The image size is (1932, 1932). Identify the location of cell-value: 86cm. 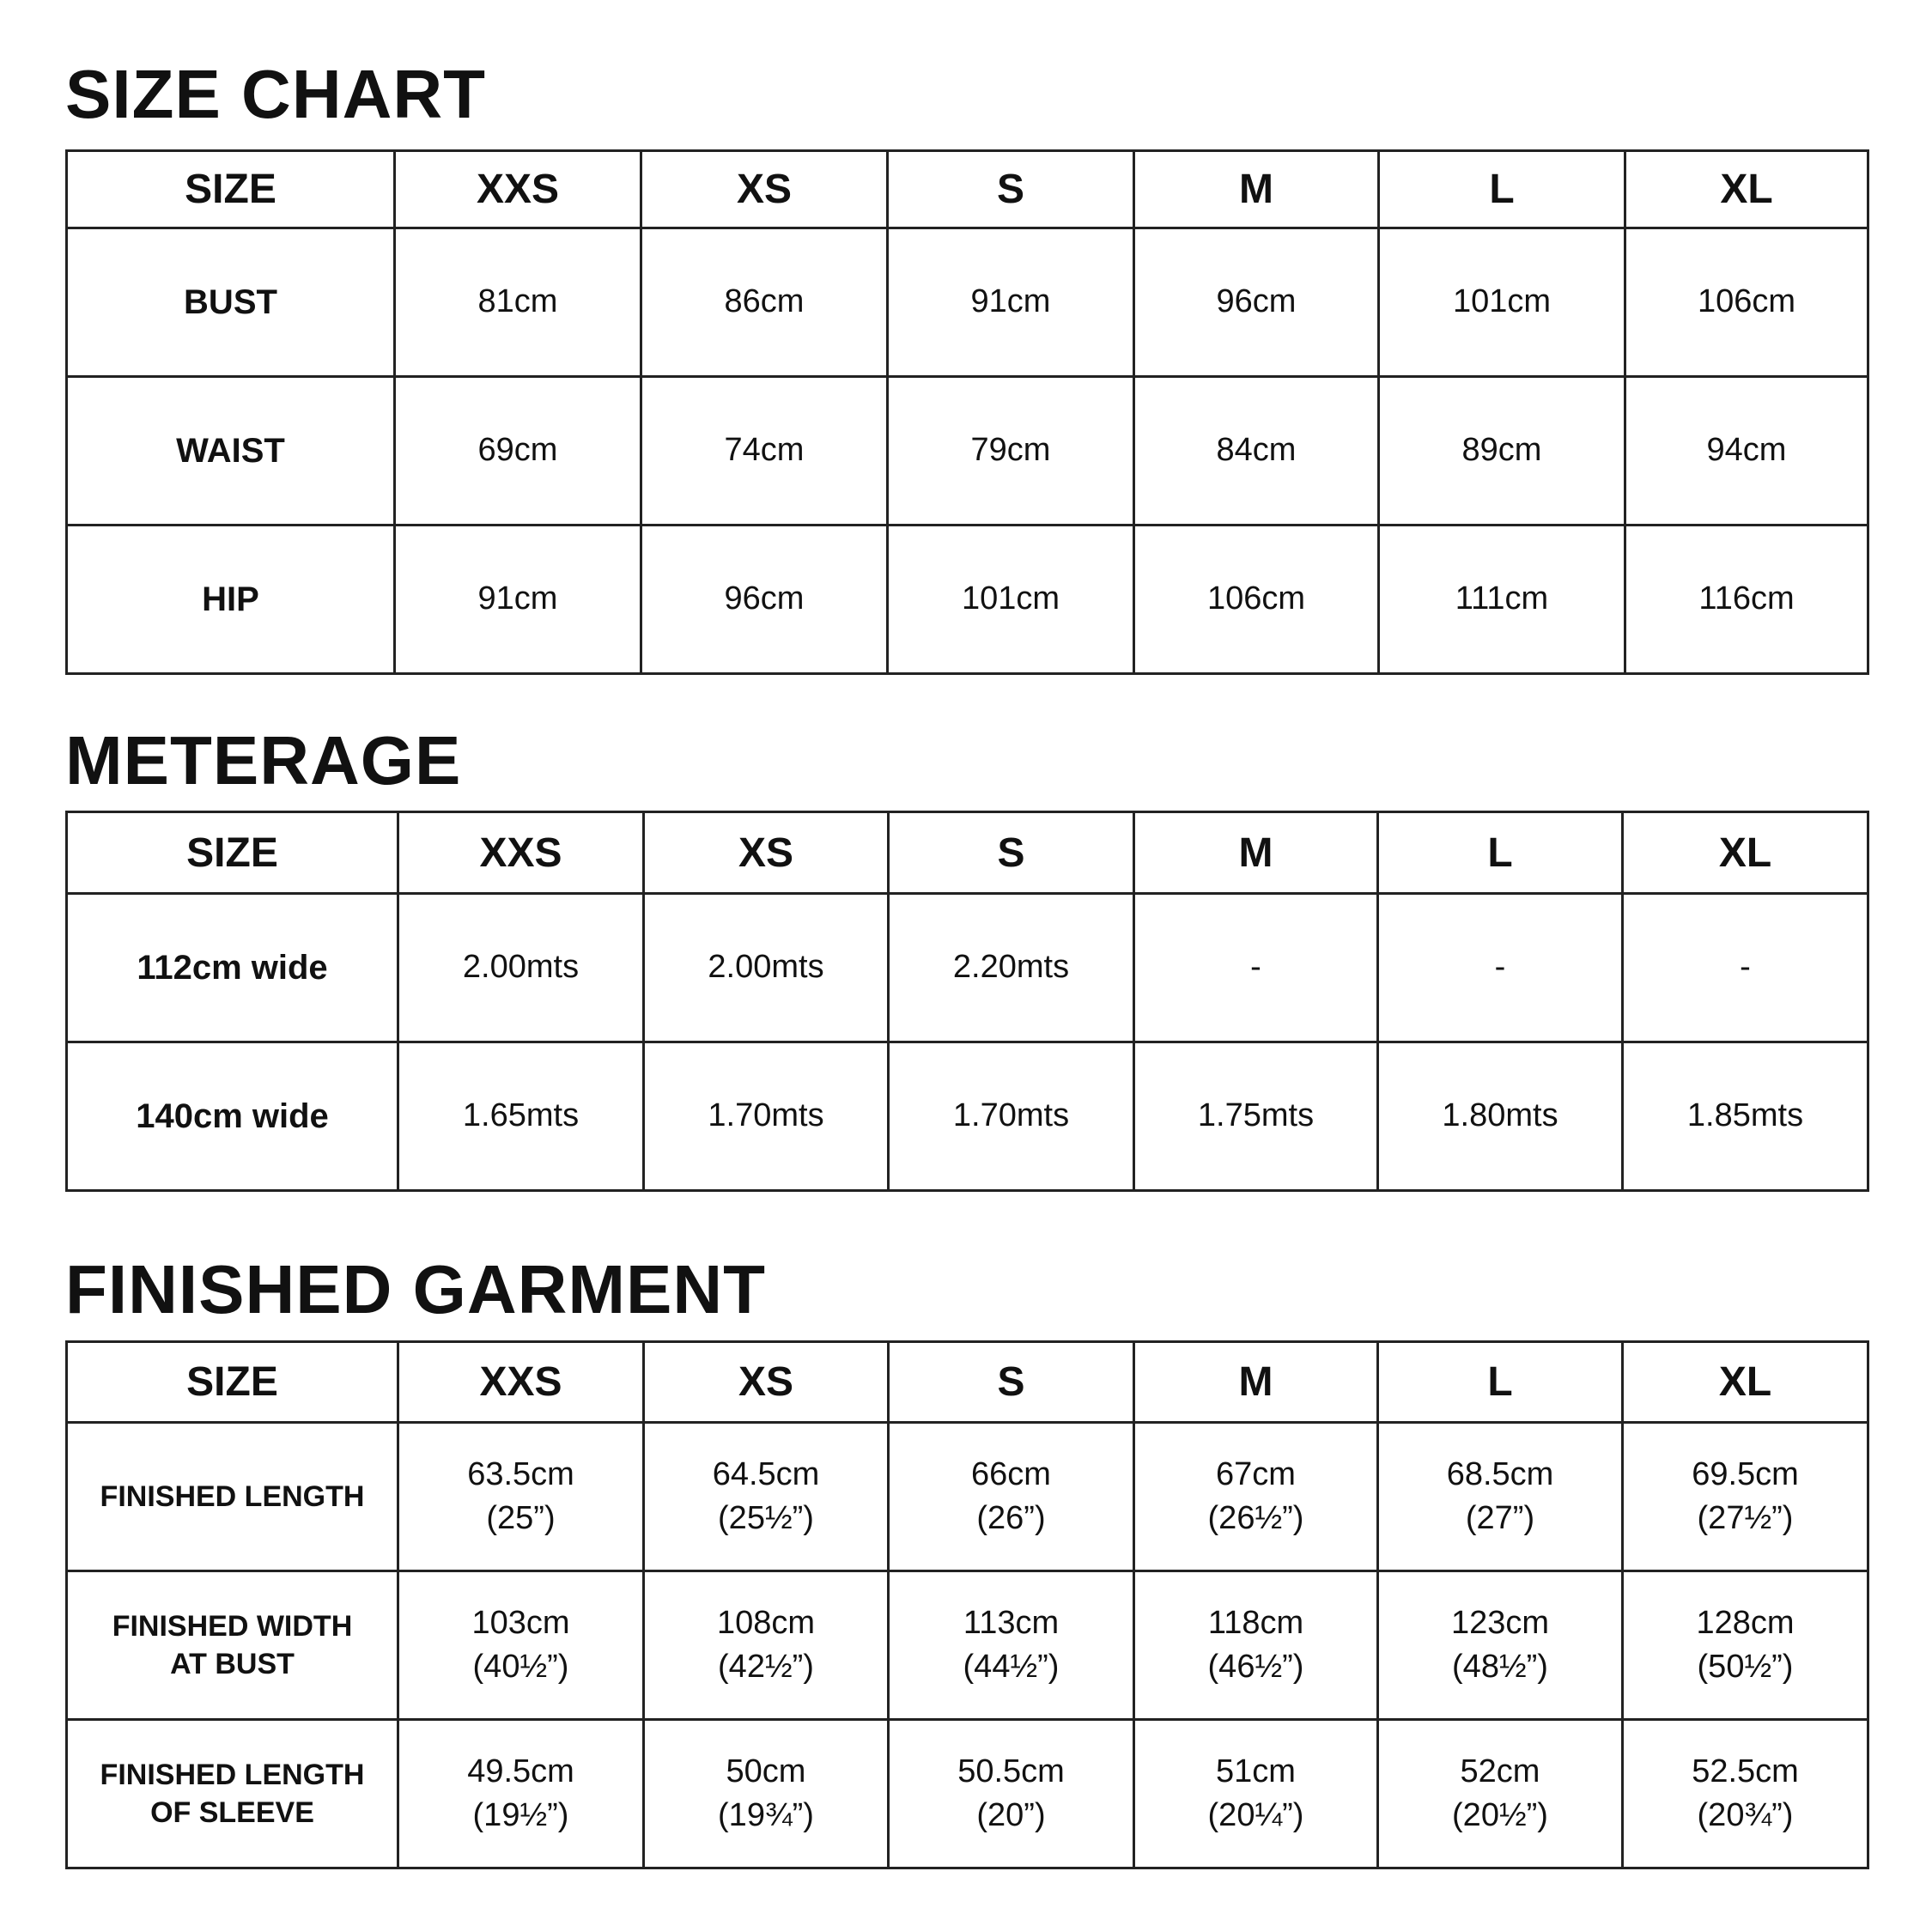
(764, 301).